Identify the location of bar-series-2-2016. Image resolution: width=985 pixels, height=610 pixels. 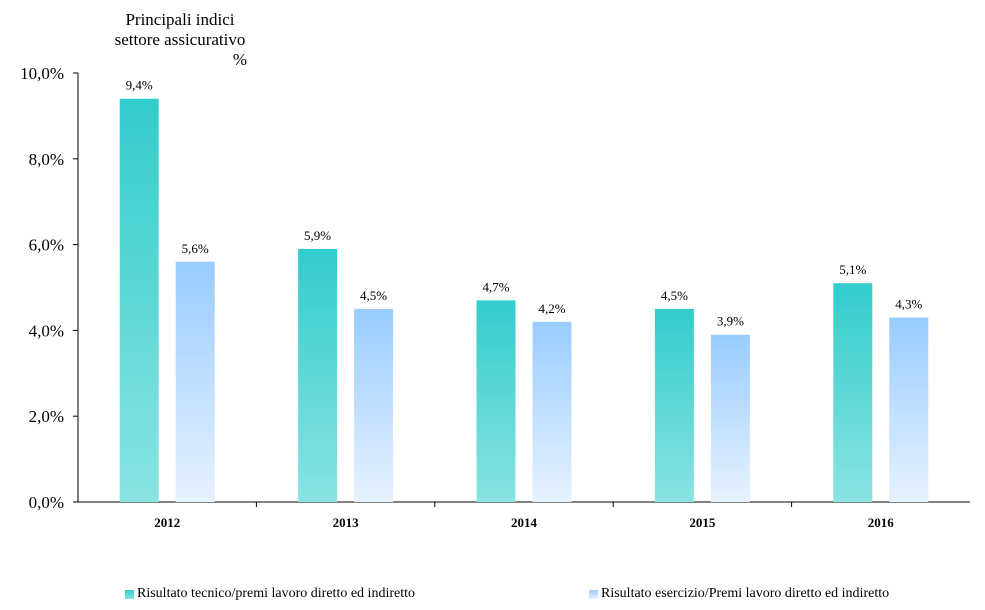
(909, 409).